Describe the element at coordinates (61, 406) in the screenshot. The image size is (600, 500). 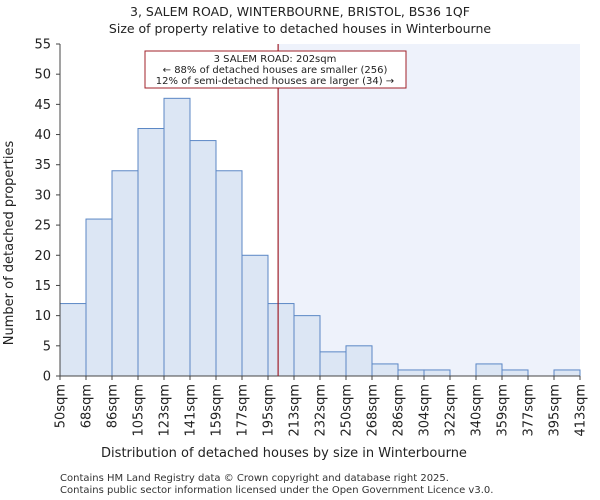
I see `x-tick-label: 50sqm` at that location.